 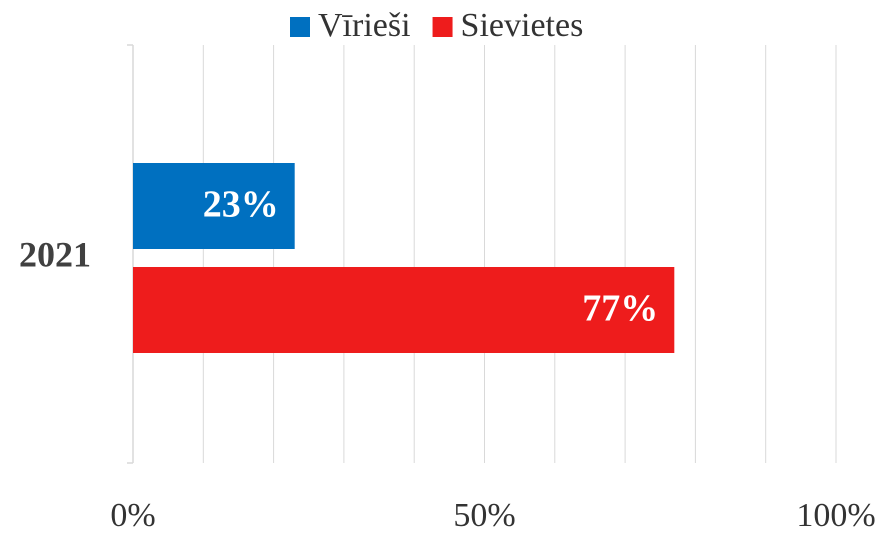 What do you see at coordinates (132, 515) in the screenshot?
I see `x-tick-label: 0%` at bounding box center [132, 515].